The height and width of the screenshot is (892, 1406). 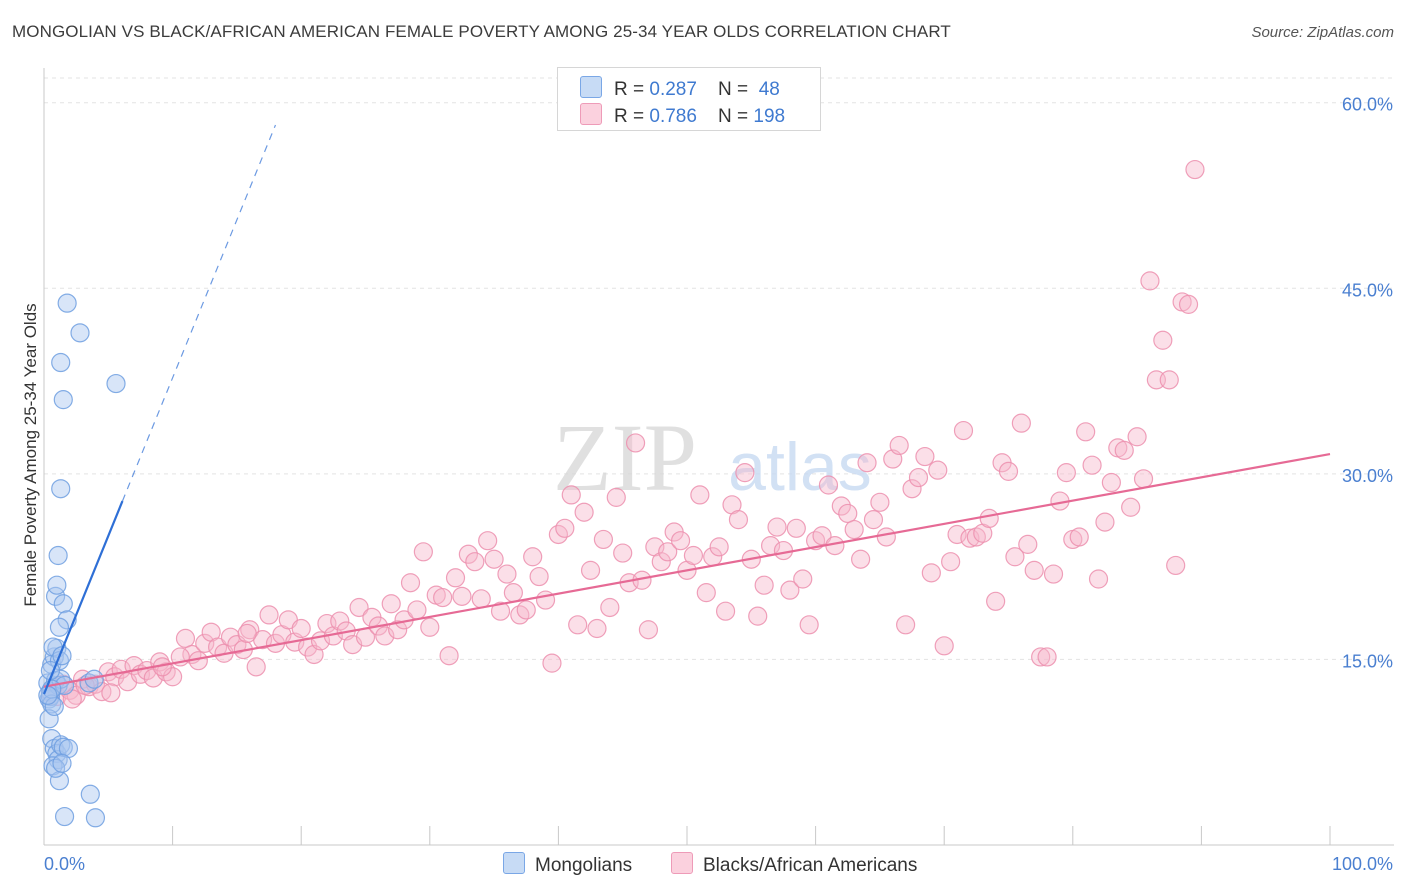 What do you see at coordinates (810, 865) in the screenshot?
I see `bottom-legend-label: Blacks/African Americans` at bounding box center [810, 865].